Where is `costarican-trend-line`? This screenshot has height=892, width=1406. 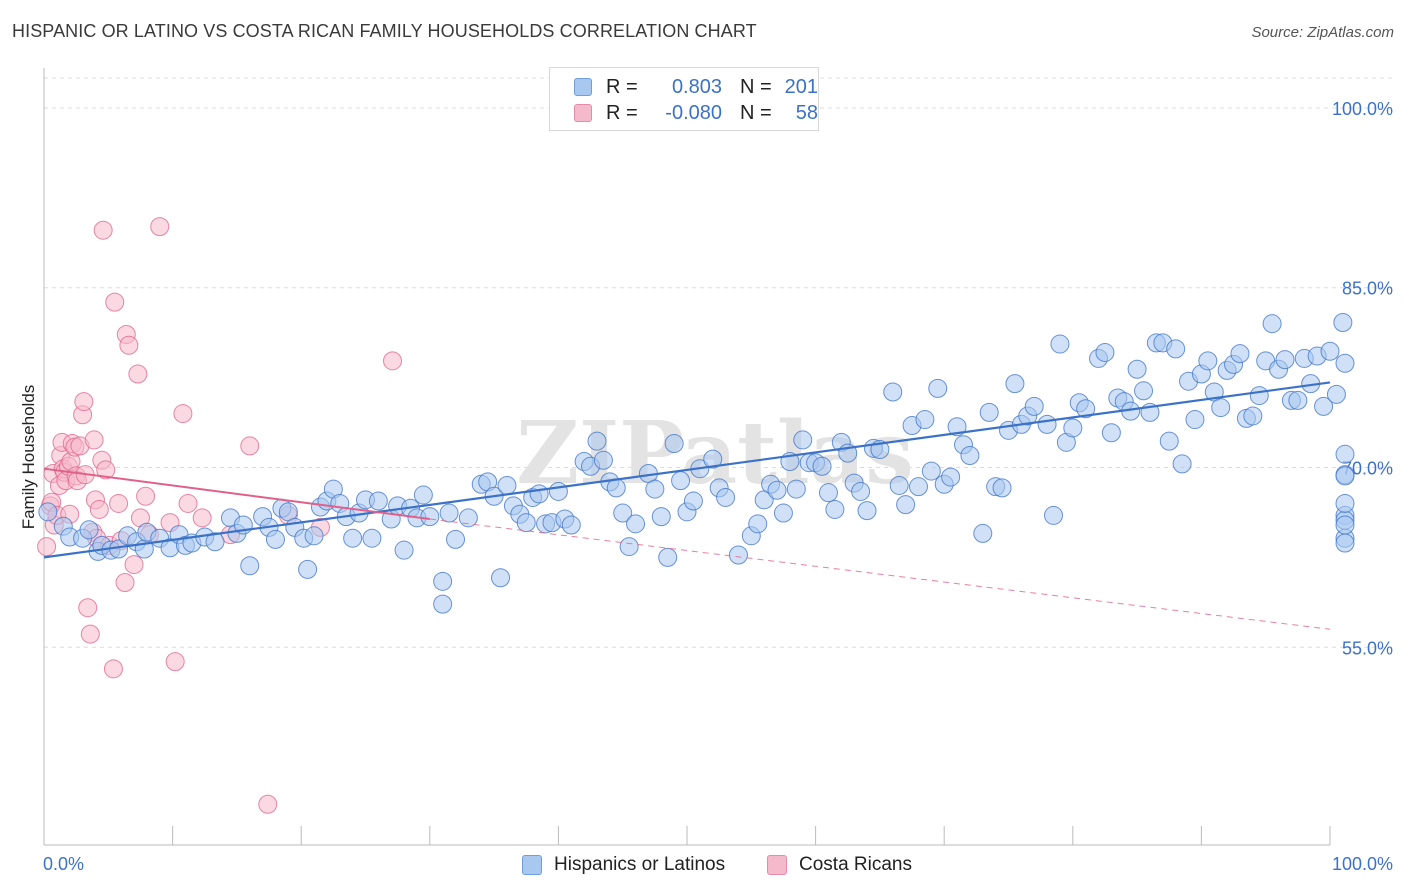 costarican-trend-line is located at coordinates (236, 494).